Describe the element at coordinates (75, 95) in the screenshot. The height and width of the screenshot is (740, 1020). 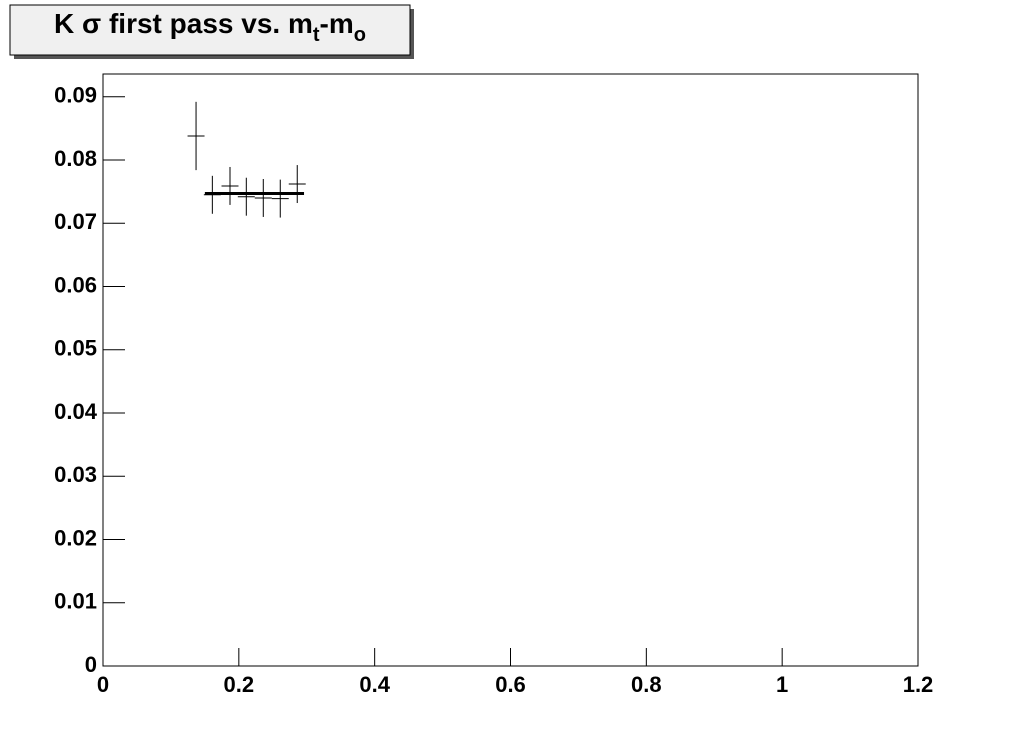
I see `y-tick-label: 0.09` at that location.